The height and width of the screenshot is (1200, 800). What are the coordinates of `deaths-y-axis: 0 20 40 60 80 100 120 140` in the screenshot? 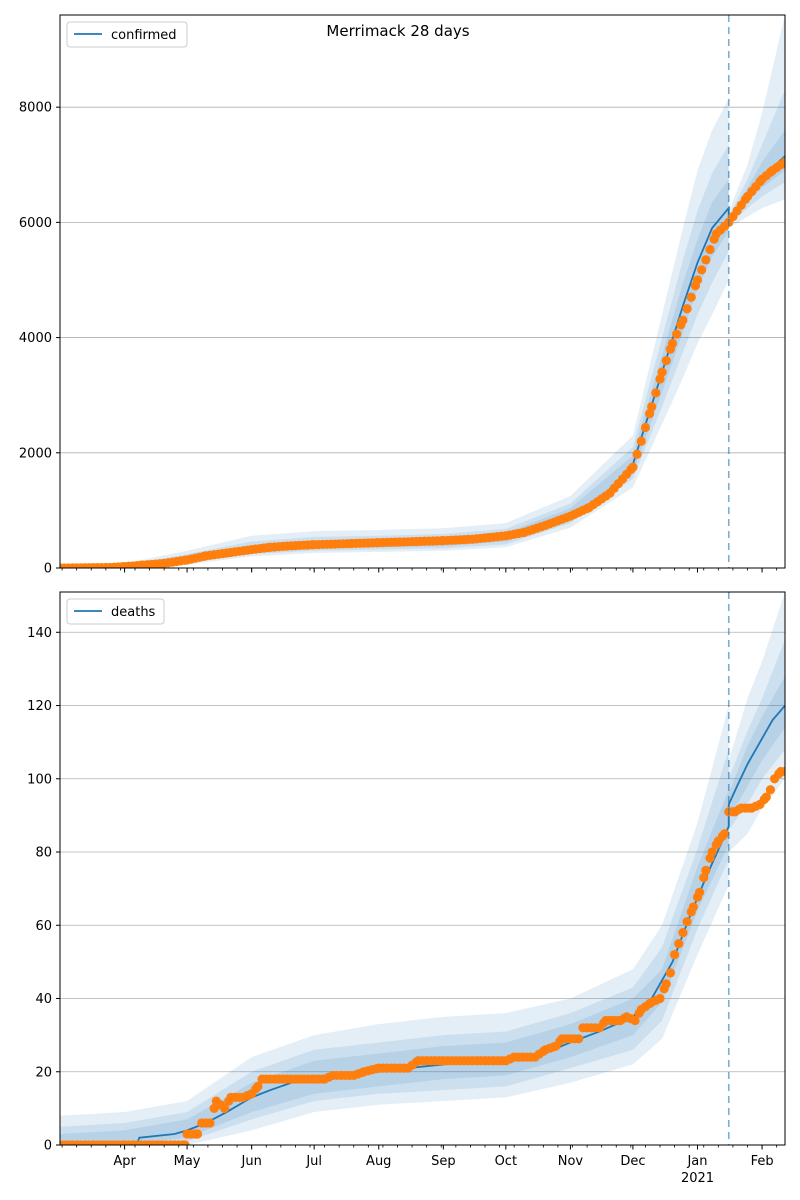 It's located at (43, 890).